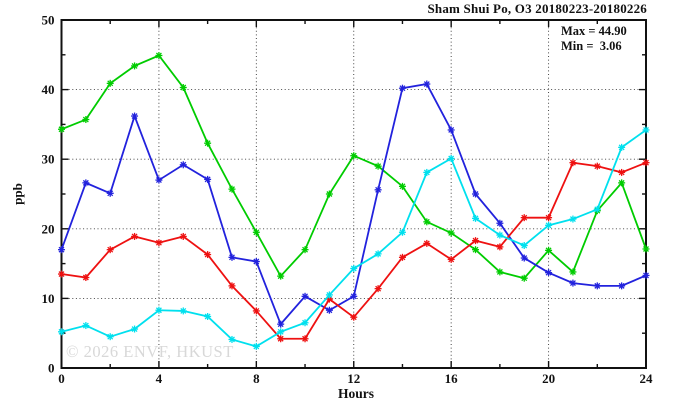  Describe the element at coordinates (150, 351) in the screenshot. I see `watermark: © 2026 ENVF, HKUST` at that location.